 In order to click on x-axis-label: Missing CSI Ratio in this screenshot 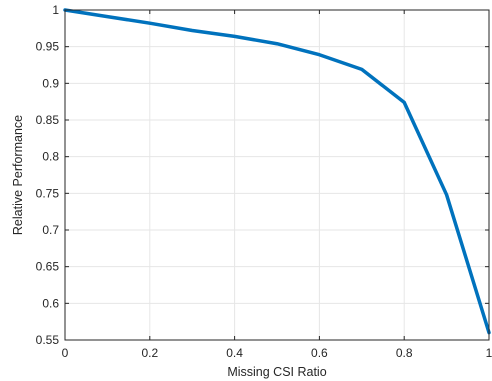, I will do `click(276, 372)`.